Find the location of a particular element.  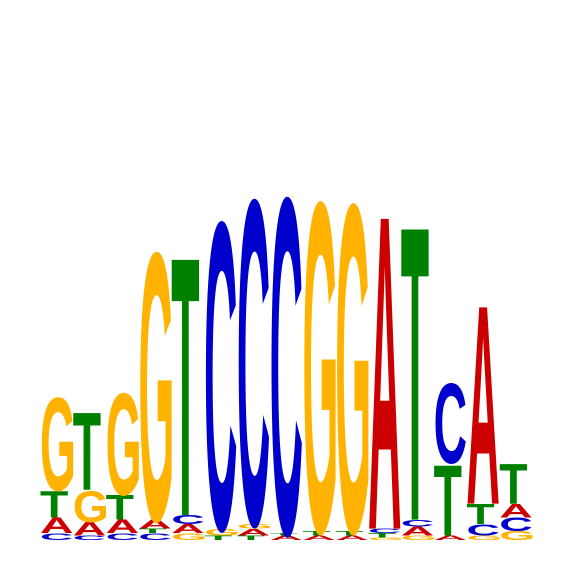

logo-column-8: ATC is located at coordinates (287, 331).